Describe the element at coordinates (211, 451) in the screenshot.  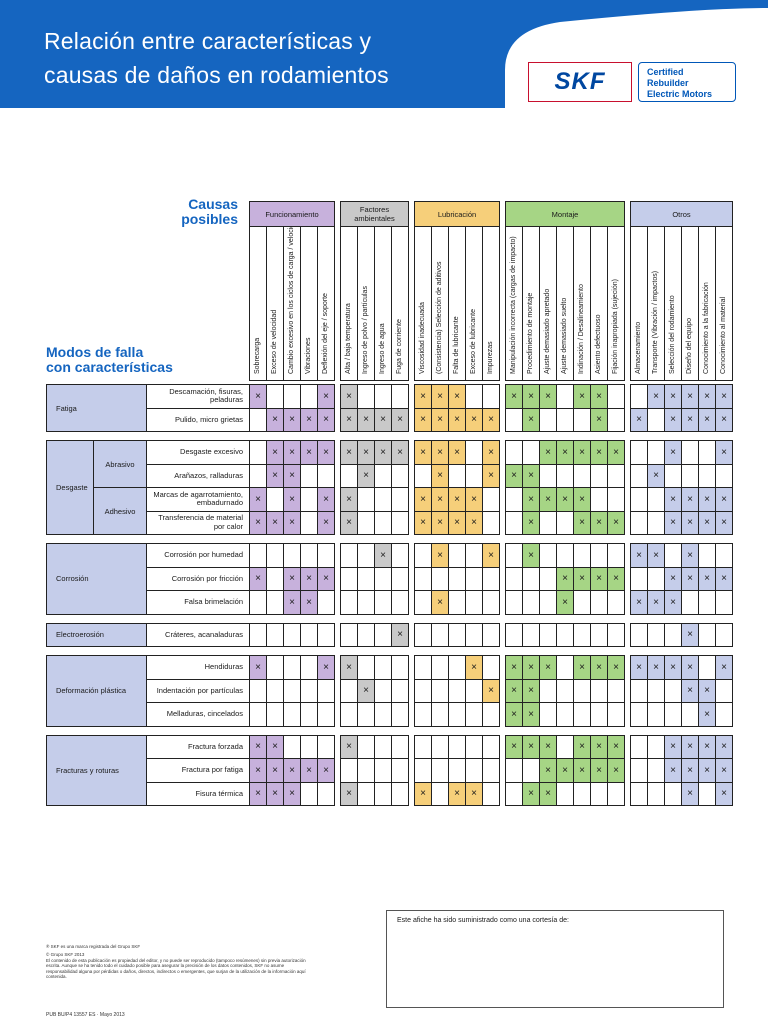
I see `failure-characteristic-label-text: Desgaste excesivo` at that location.